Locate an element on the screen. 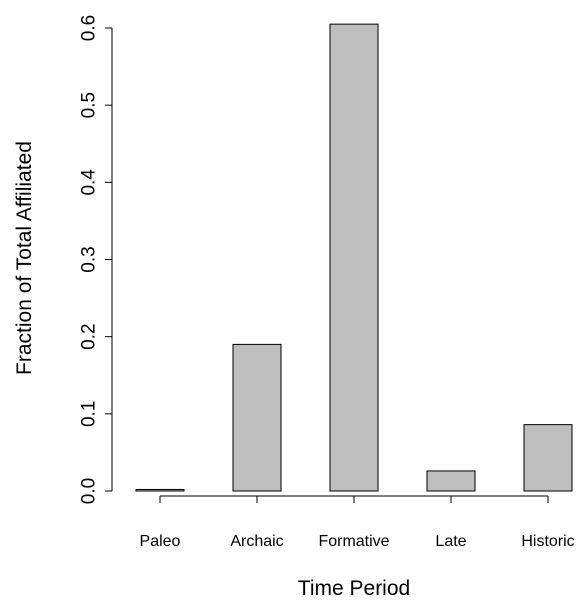 This screenshot has width=581, height=605. x-tick-label: Late is located at coordinates (450, 541).